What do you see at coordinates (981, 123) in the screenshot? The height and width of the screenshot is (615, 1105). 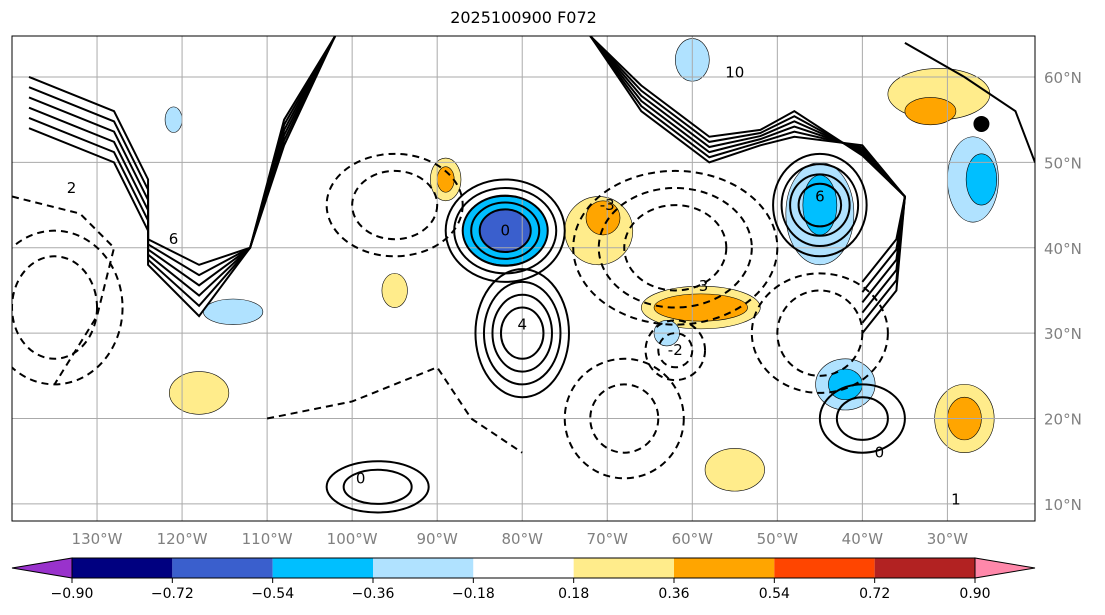 I see `location-marker` at bounding box center [981, 123].